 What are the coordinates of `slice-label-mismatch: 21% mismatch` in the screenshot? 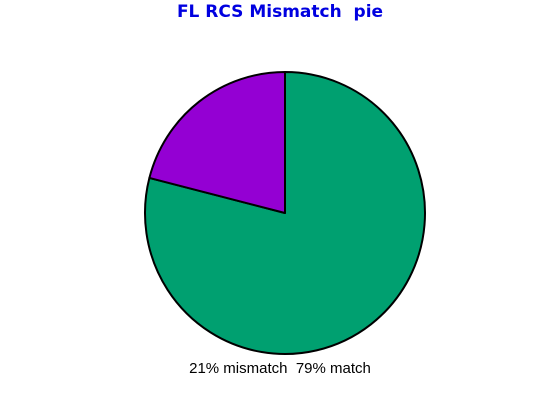 It's located at (238, 368).